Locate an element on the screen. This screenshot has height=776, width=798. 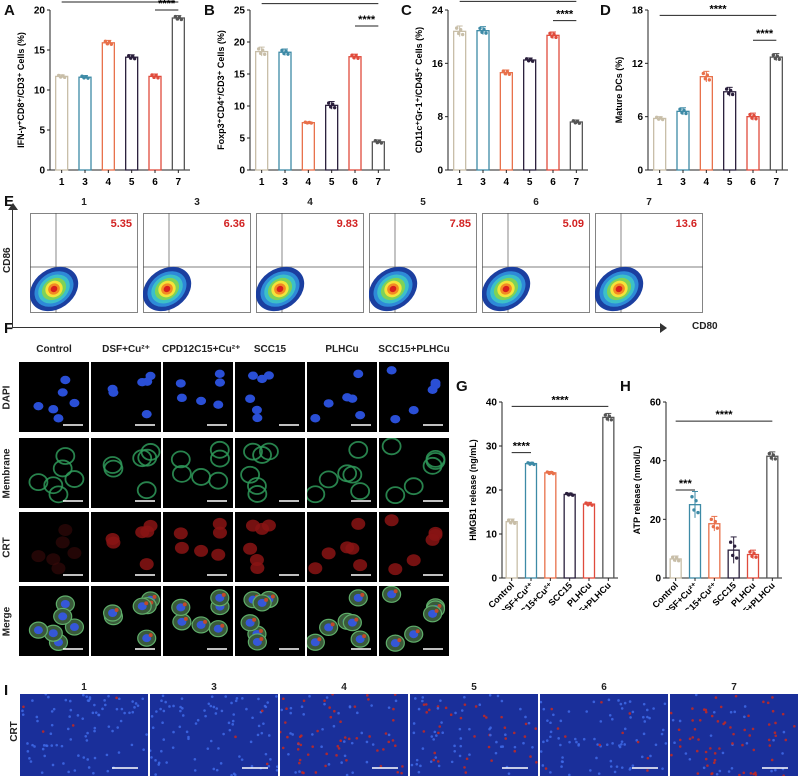
tissue-row-label: CRT is located at coordinates (14, 731).